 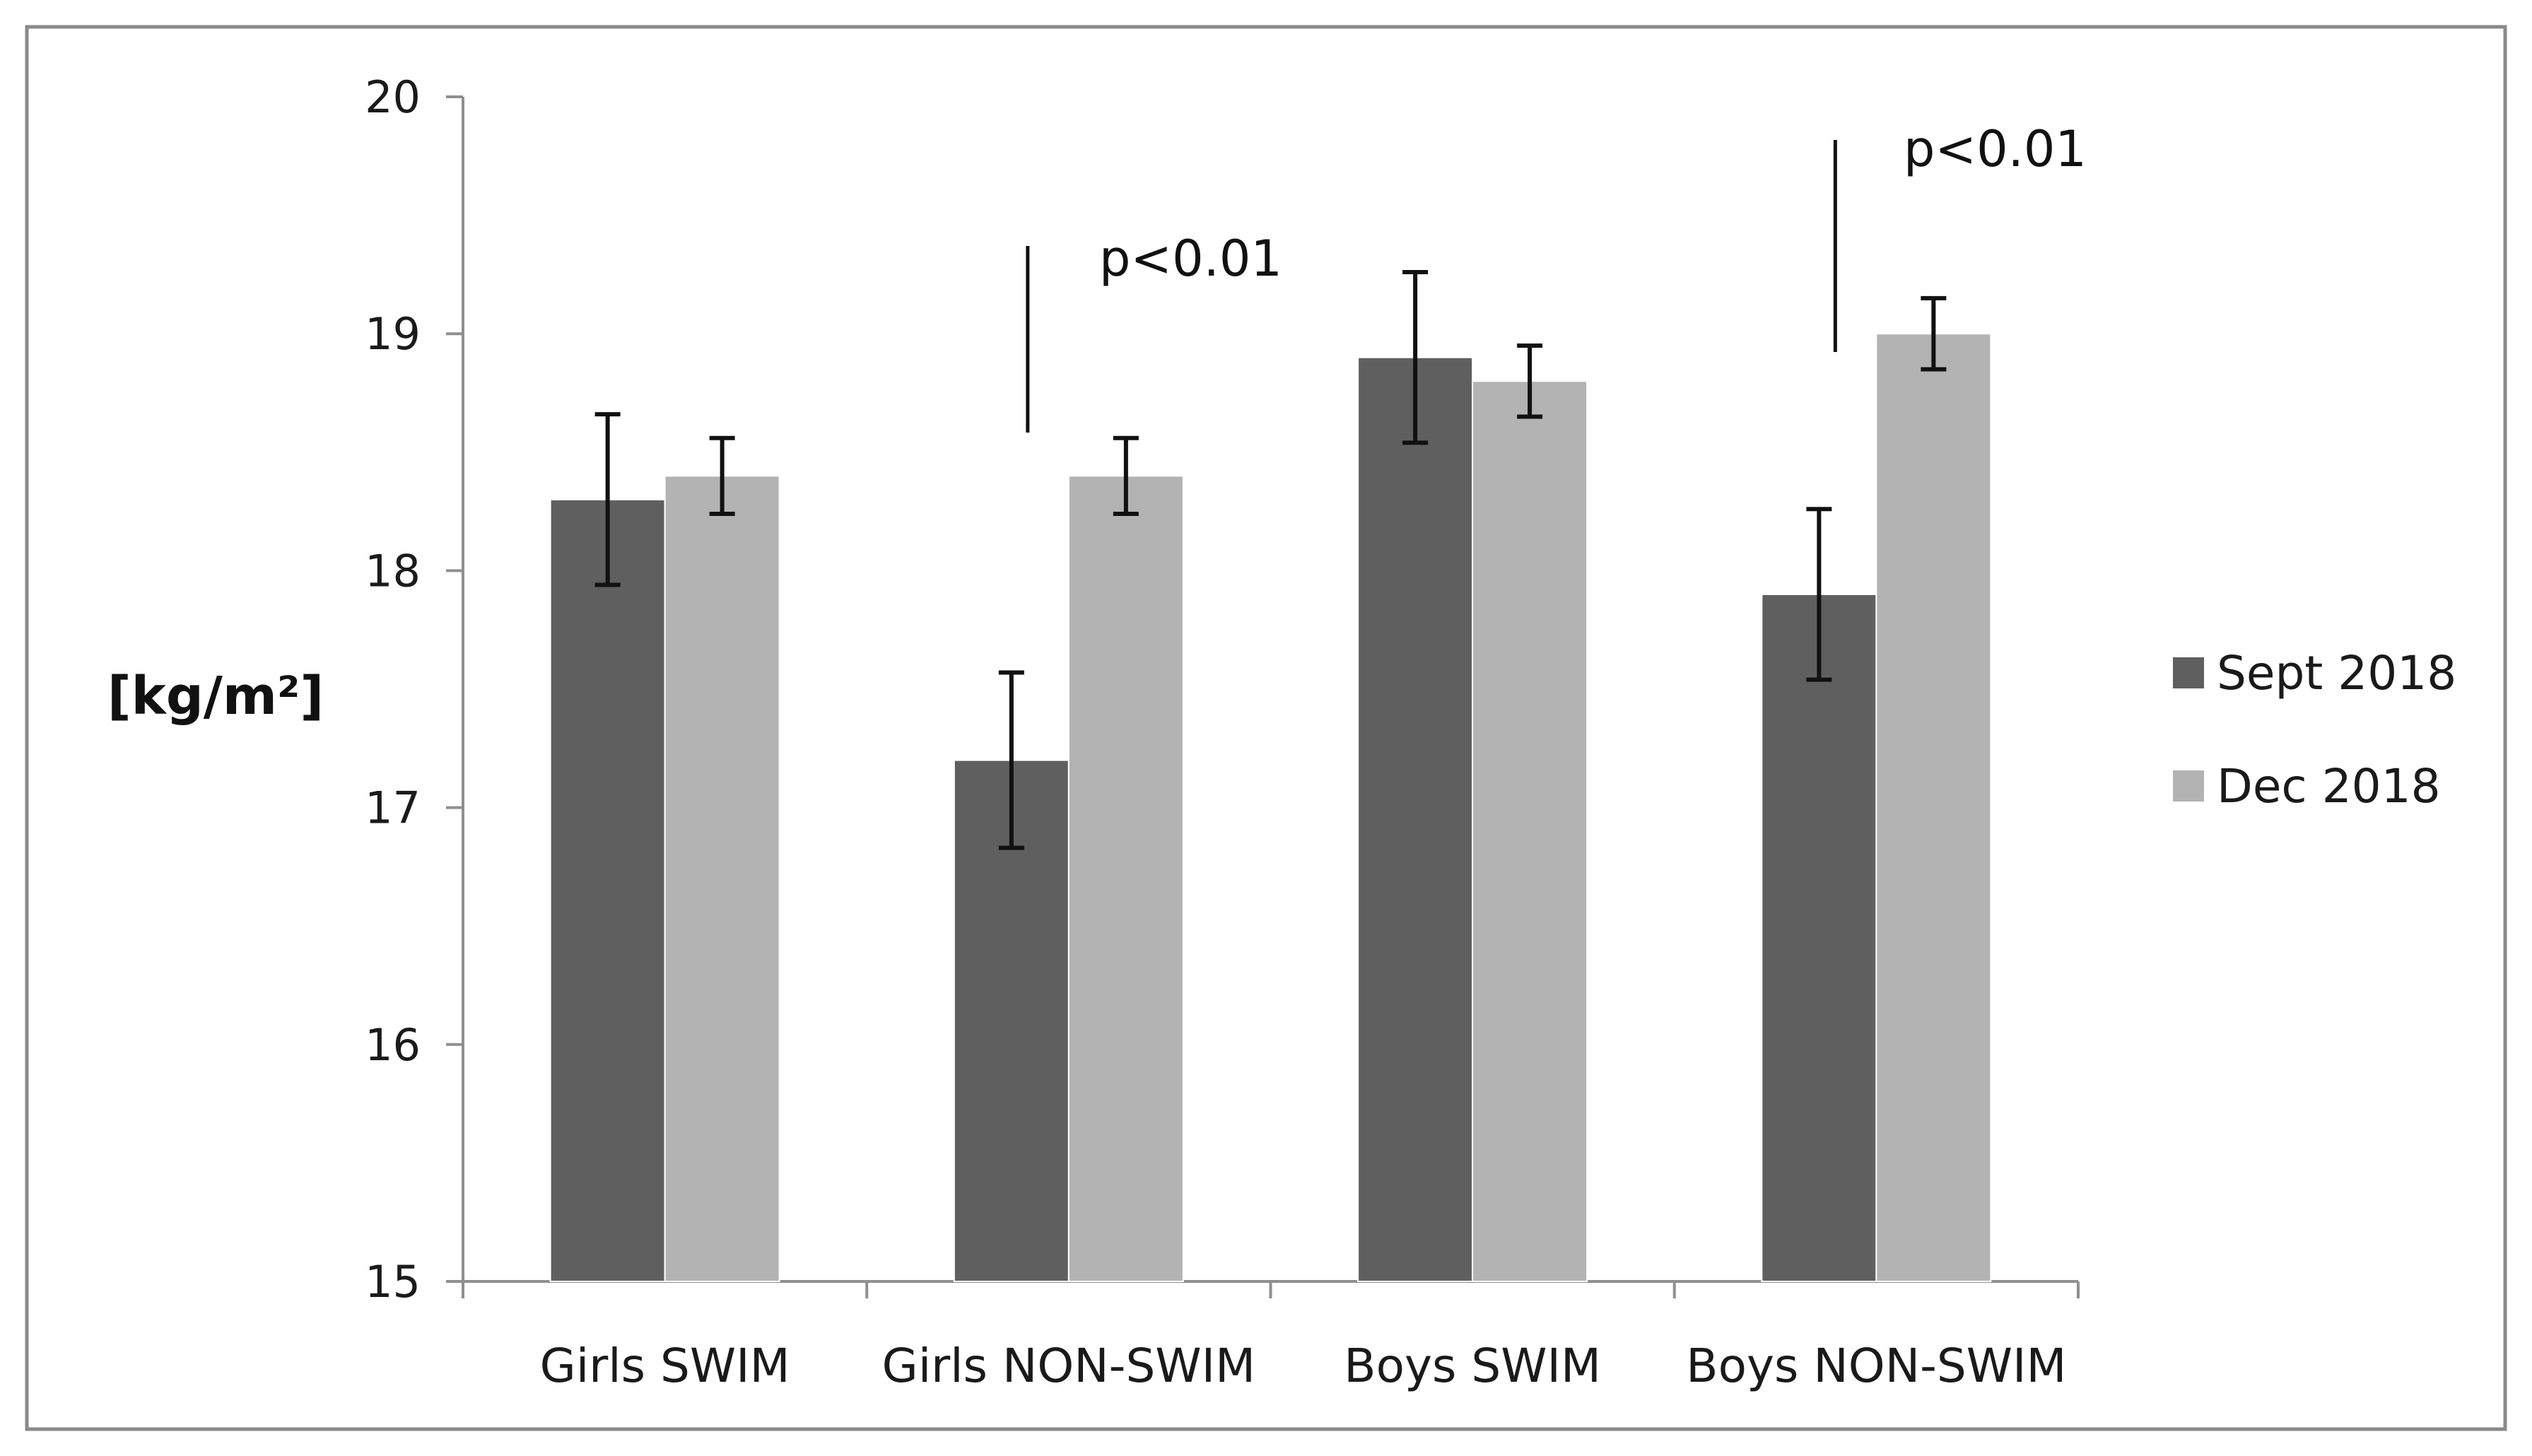 What do you see at coordinates (393, 571) in the screenshot?
I see `y-tick-label-18: 18` at bounding box center [393, 571].